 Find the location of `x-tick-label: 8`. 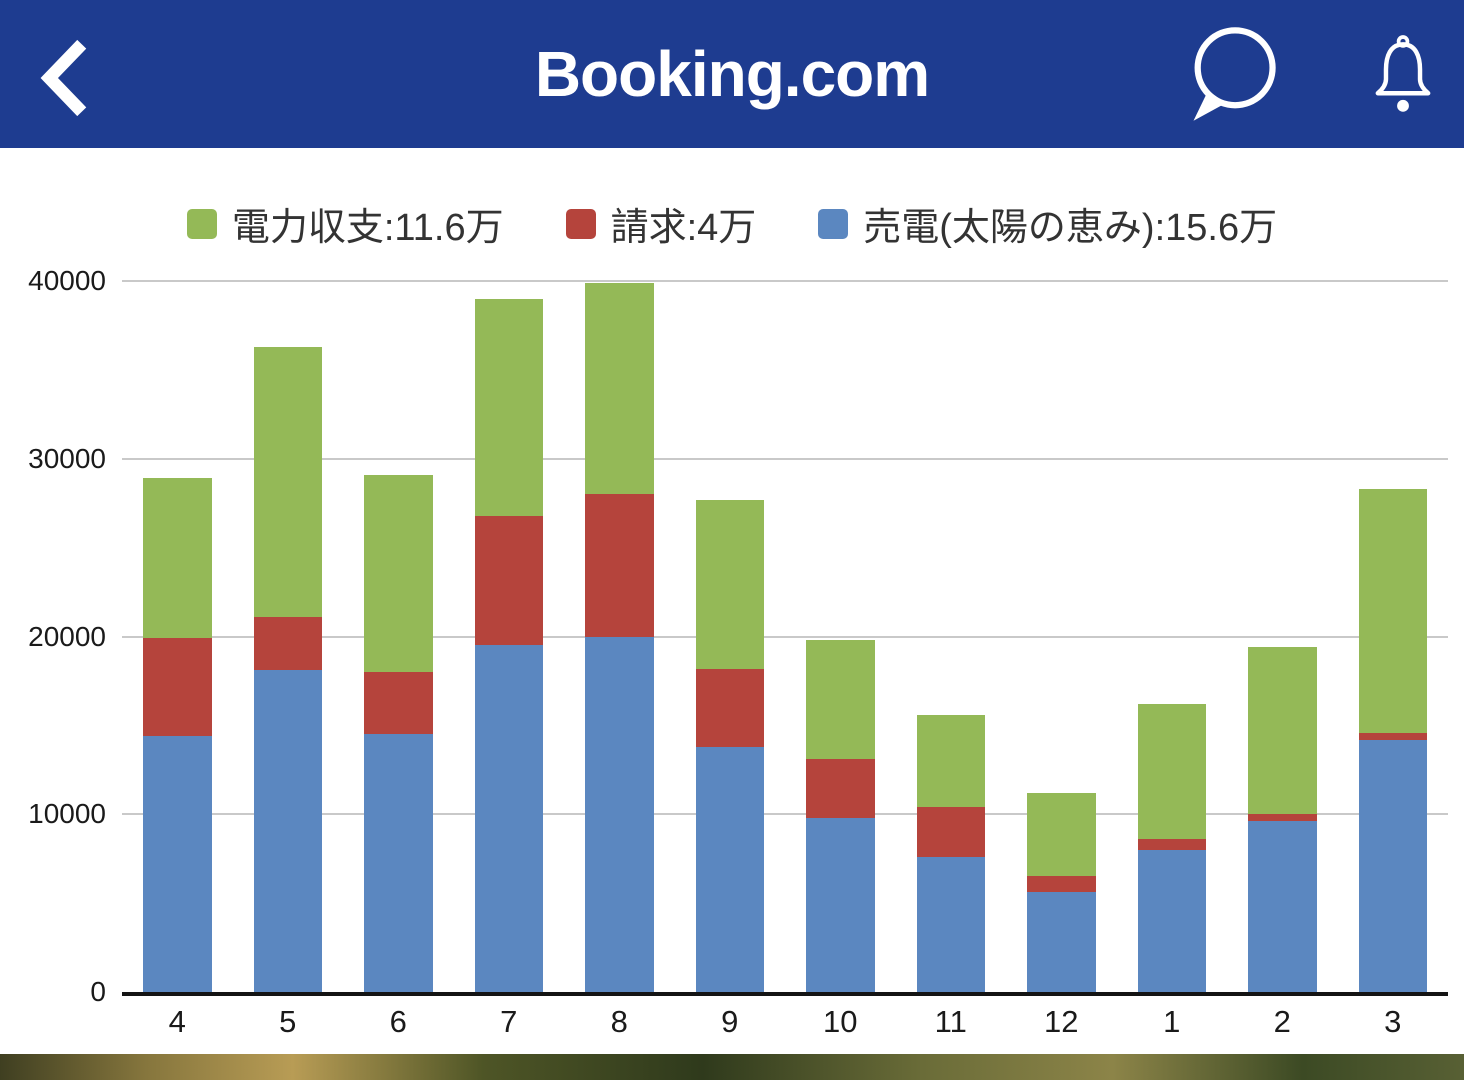

x-tick-label: 8 is located at coordinates (619, 1021).